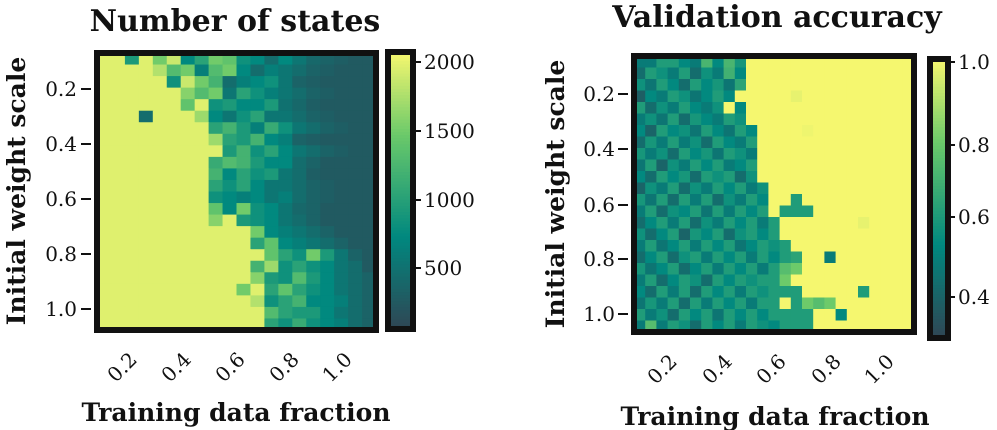 Image resolution: width=997 pixels, height=430 pixels. Describe the element at coordinates (718, 223) in the screenshot. I see `right-cell-r14-c7` at that location.